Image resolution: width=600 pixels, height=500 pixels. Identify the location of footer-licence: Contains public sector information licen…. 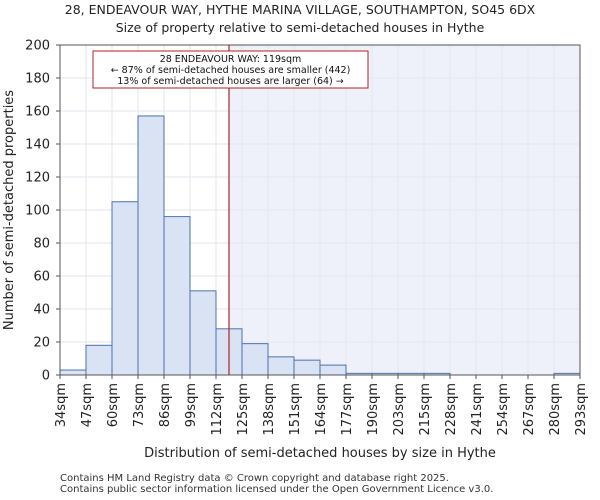
(277, 489).